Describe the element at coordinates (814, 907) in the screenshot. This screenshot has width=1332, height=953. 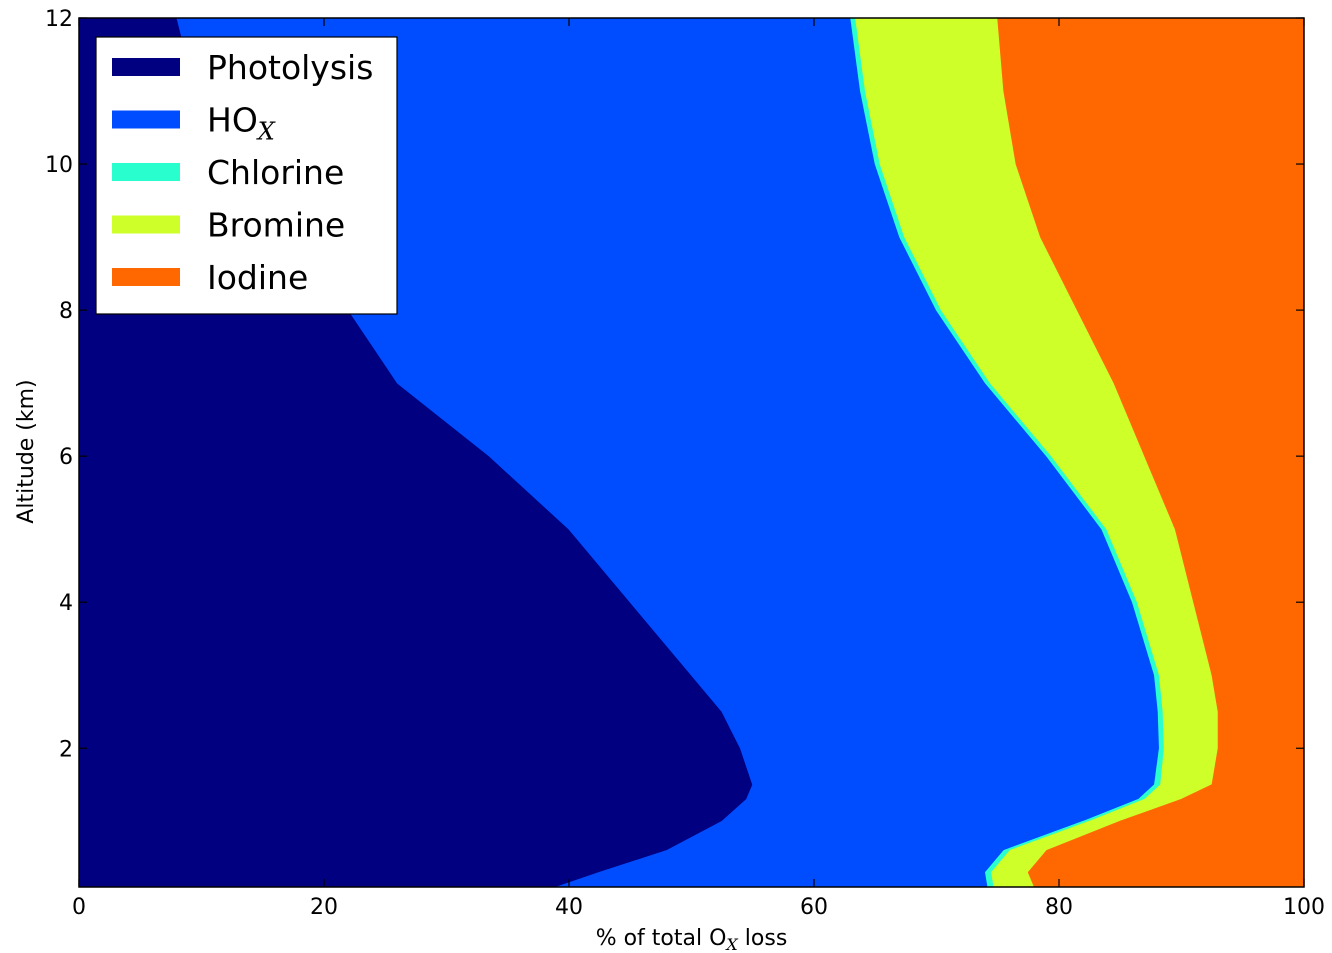
I see `x-tick-label: 60` at that location.